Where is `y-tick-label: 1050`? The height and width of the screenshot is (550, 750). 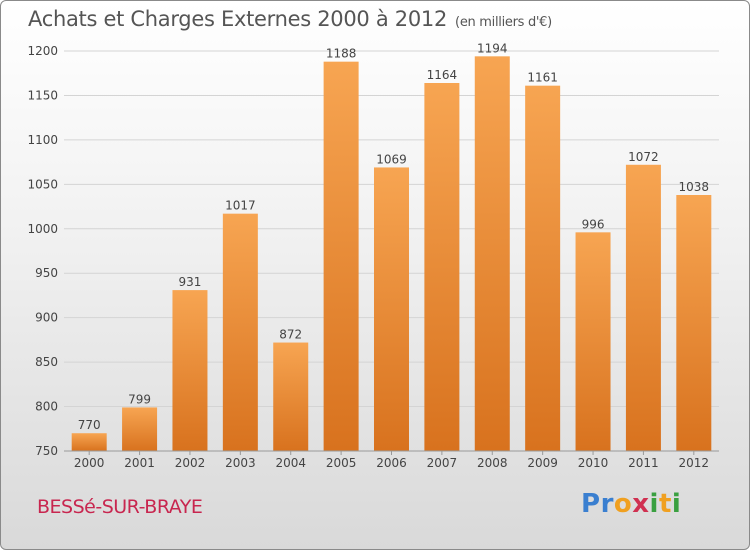
y-tick-label: 1050 is located at coordinates (42, 184).